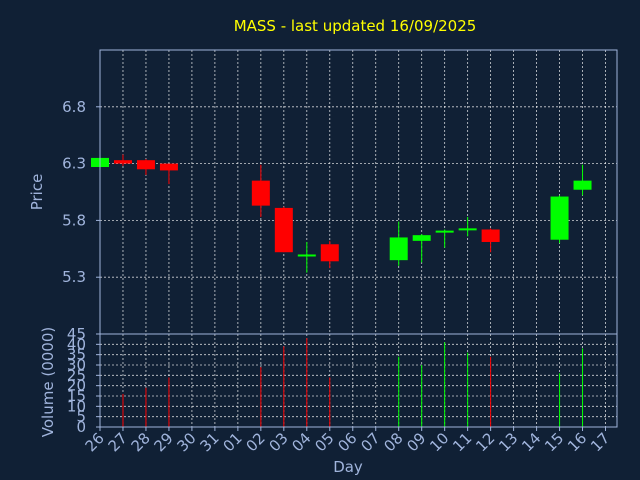 Image resolution: width=640 pixels, height=480 pixels. Describe the element at coordinates (74, 220) in the screenshot. I see `price-tick-label: 5.8` at that location.